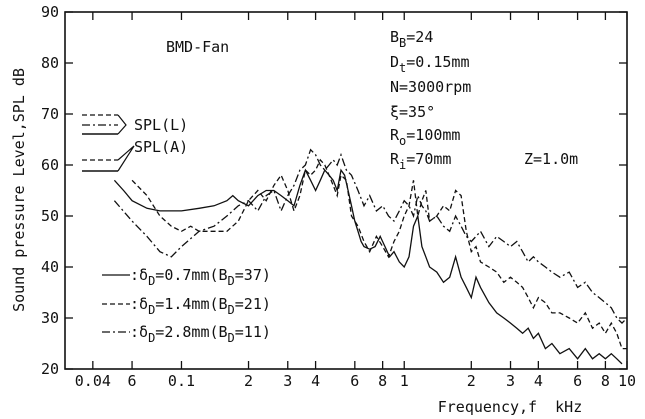 The width and height of the screenshot is (645, 419). I want to click on param-ro: Ro=100mm, so click(425, 137).